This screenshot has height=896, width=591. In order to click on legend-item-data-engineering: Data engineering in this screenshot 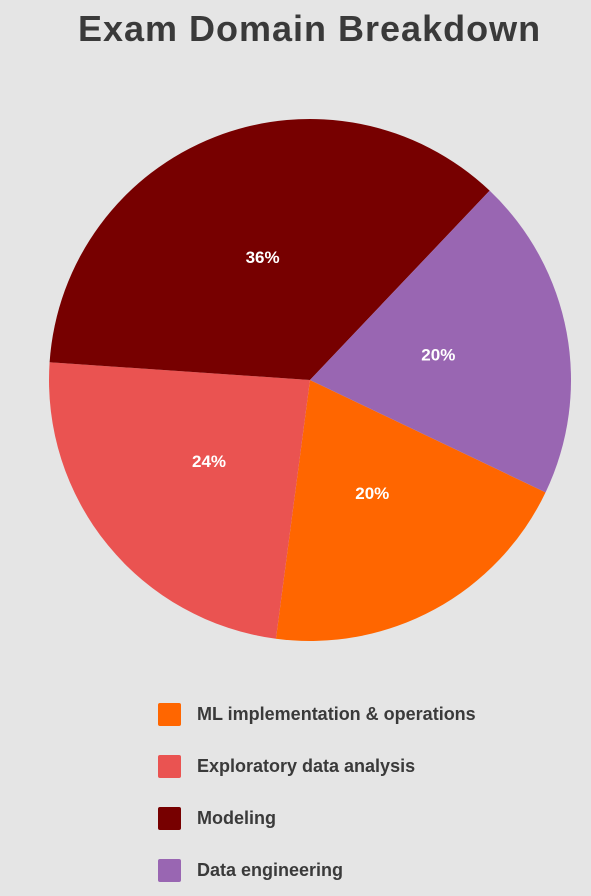, I will do `click(317, 870)`.